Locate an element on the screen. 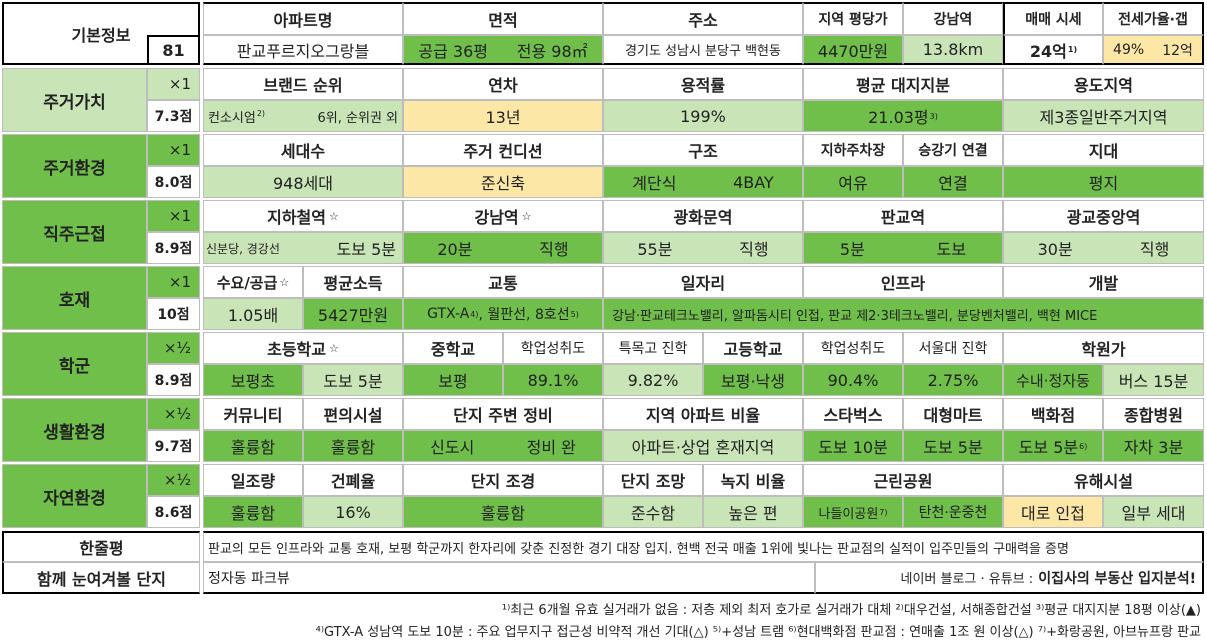  compare-value: 정자동 파크뷰 is located at coordinates (509, 578).